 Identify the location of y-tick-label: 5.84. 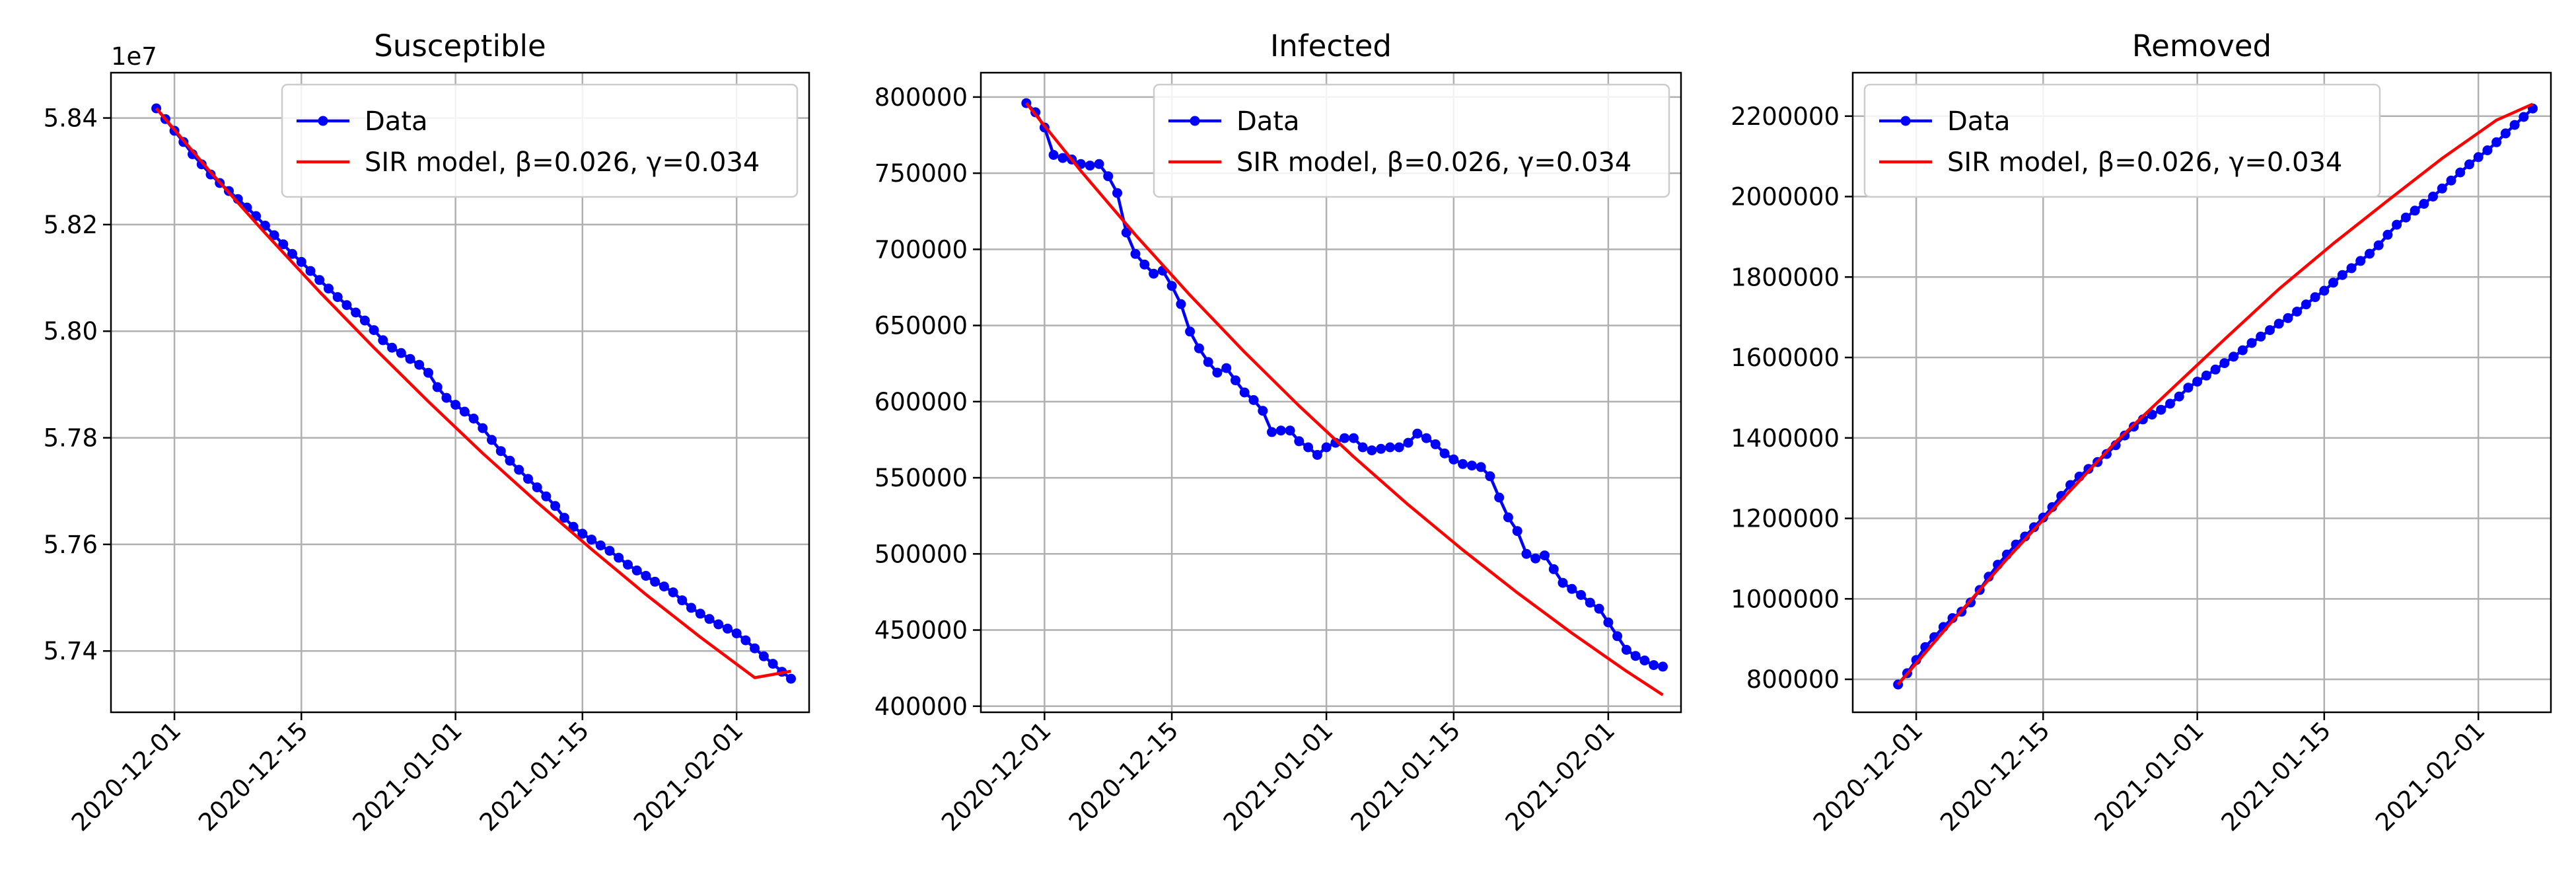
(71, 118).